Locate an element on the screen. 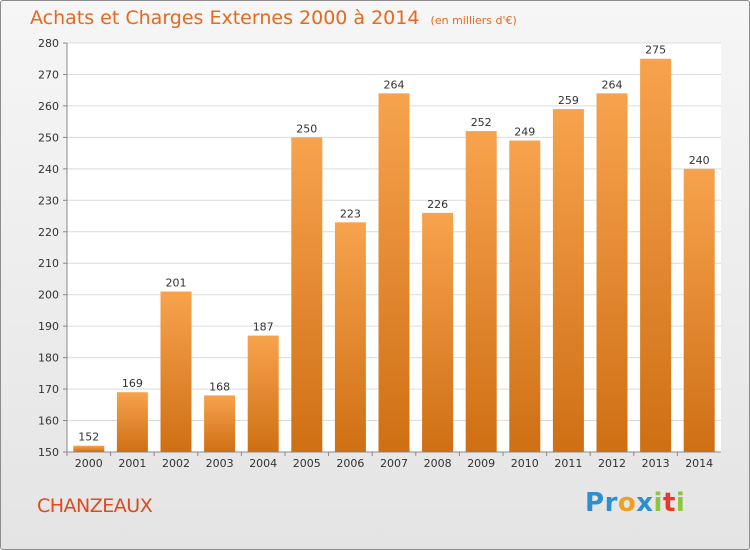  y-tick-label: 230 is located at coordinates (48, 200).